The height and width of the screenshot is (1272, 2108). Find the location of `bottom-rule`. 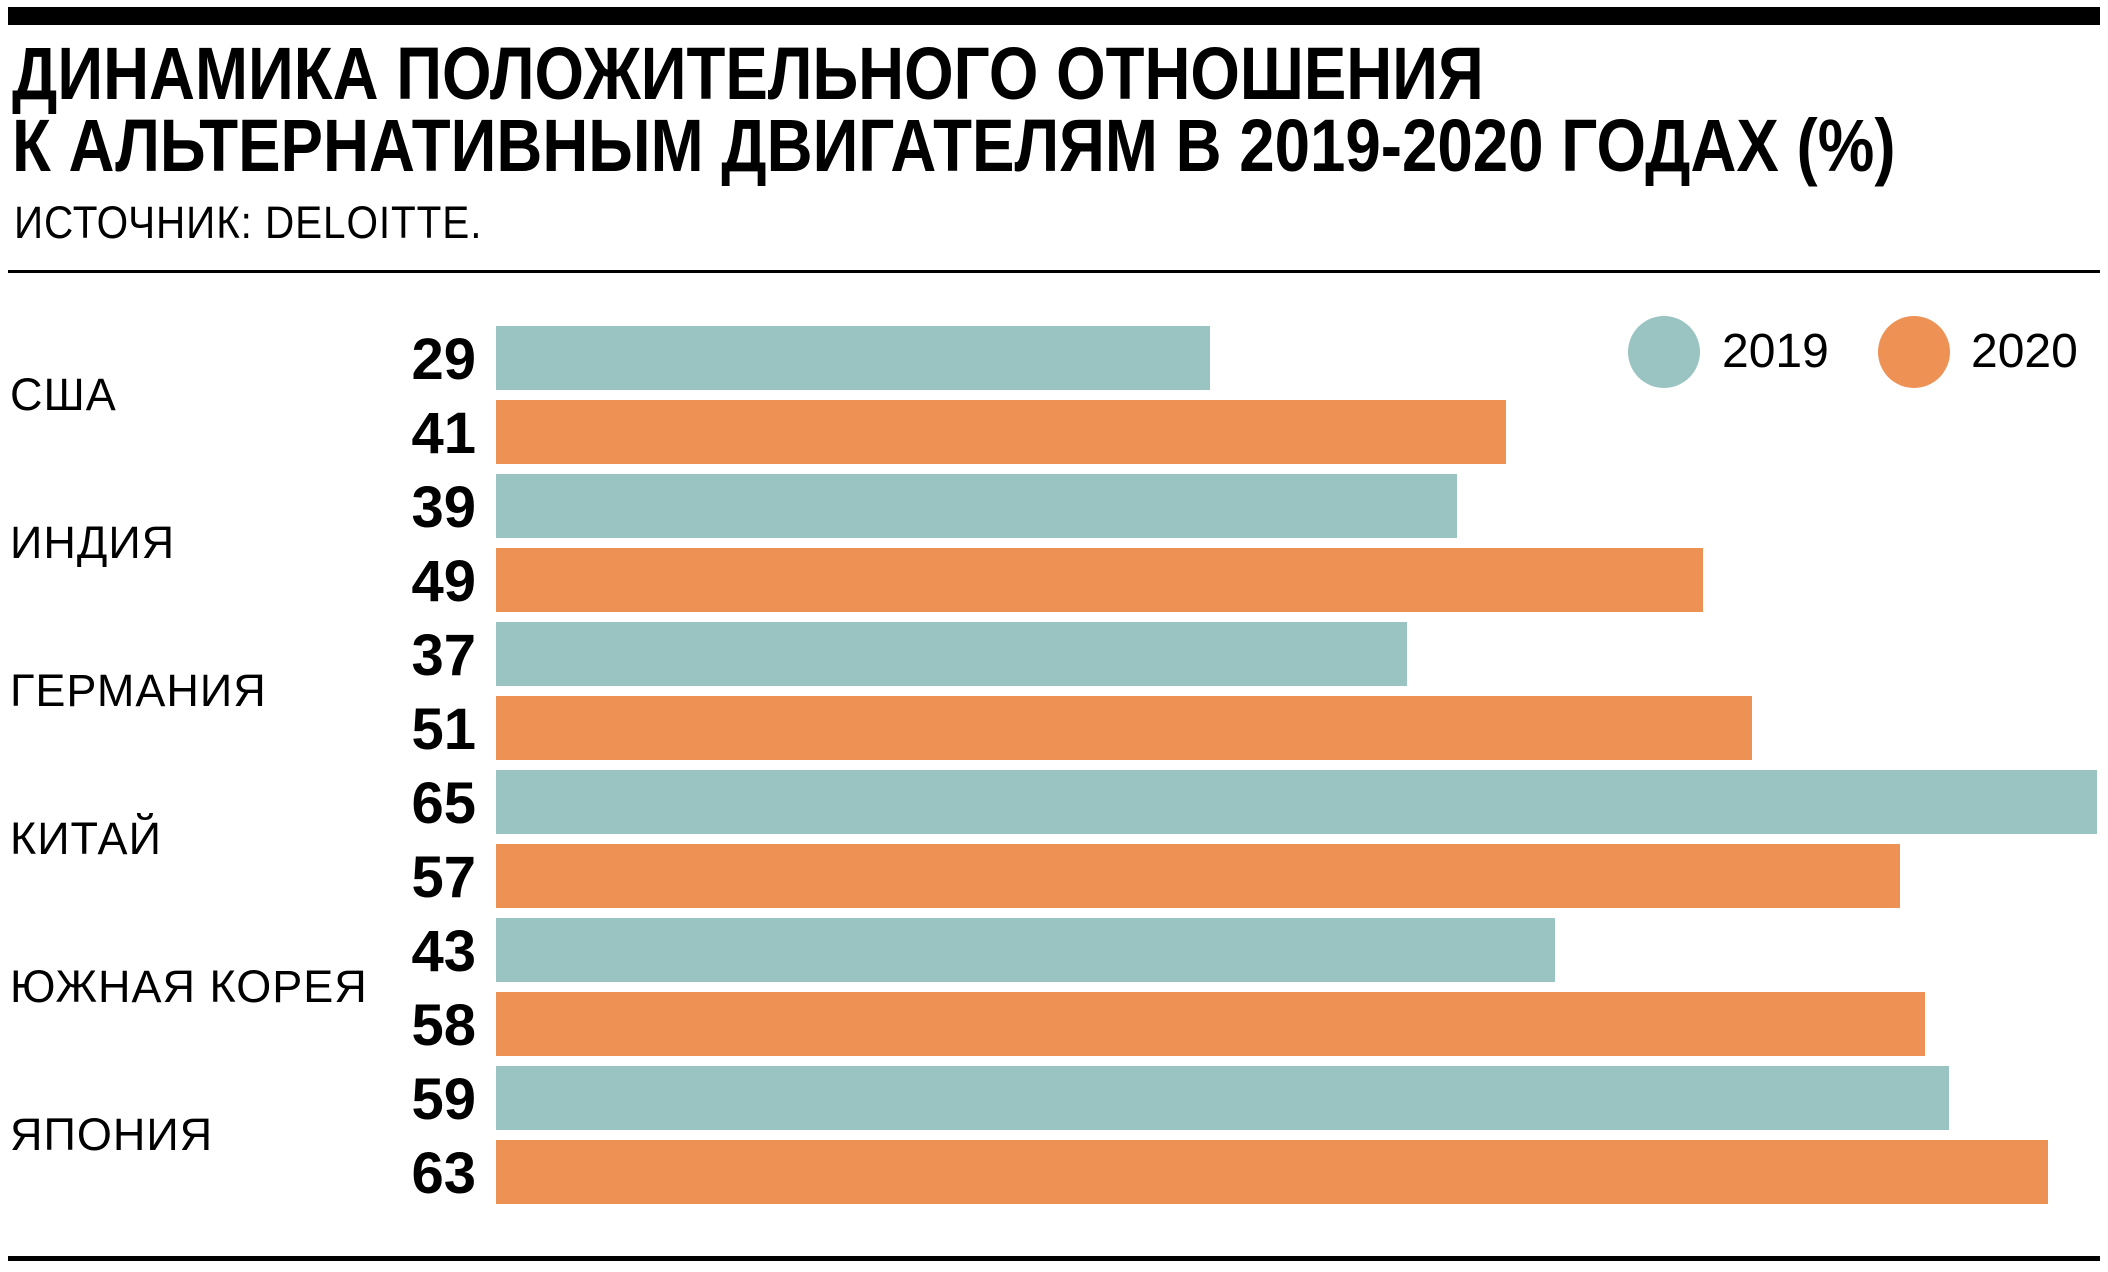

bottom-rule is located at coordinates (1054, 1258).